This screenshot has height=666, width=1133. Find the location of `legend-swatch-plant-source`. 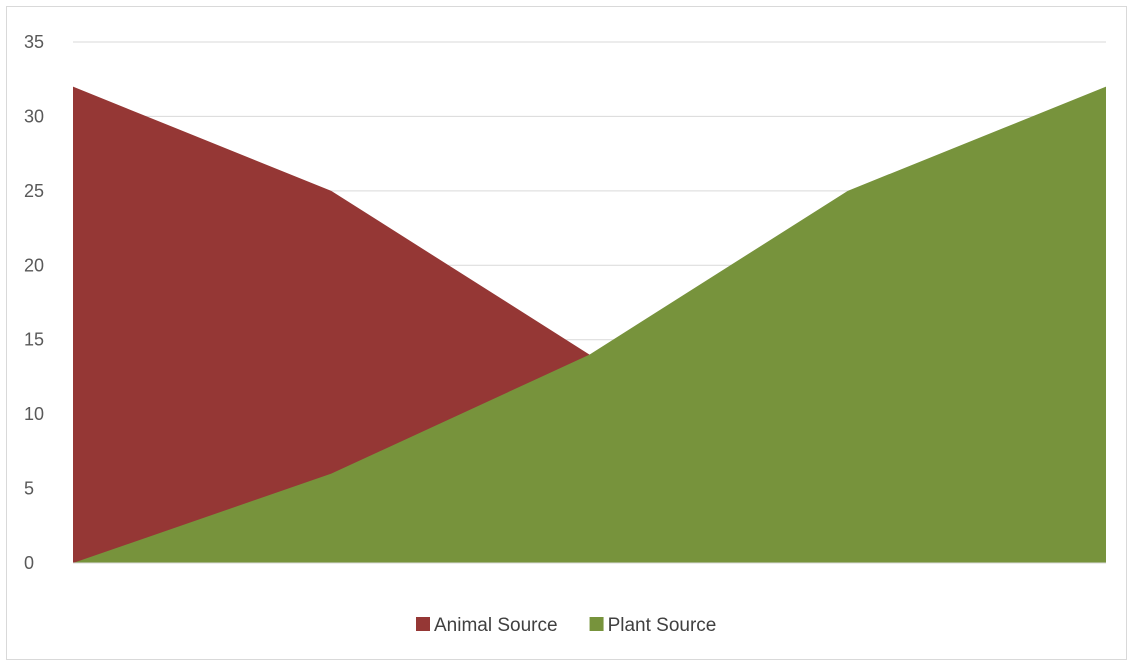

legend-swatch-plant-source is located at coordinates (596, 624).